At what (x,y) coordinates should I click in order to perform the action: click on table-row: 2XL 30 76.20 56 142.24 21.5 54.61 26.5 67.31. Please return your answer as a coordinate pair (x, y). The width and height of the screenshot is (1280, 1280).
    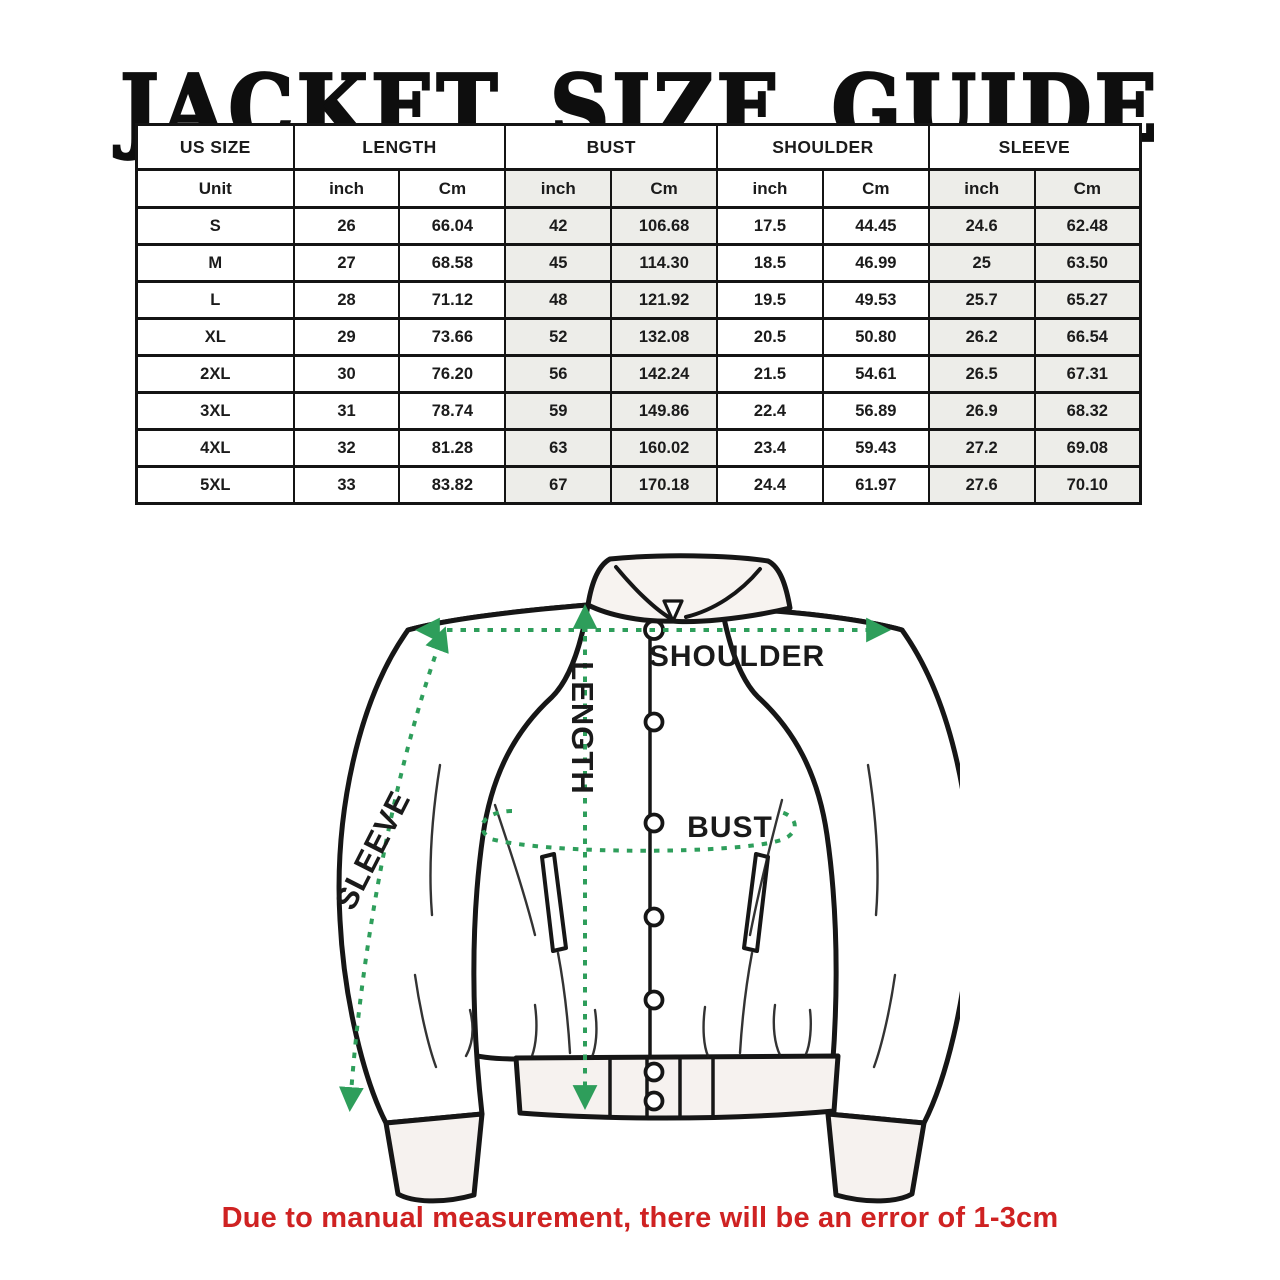
    Looking at the image, I should click on (638, 374).